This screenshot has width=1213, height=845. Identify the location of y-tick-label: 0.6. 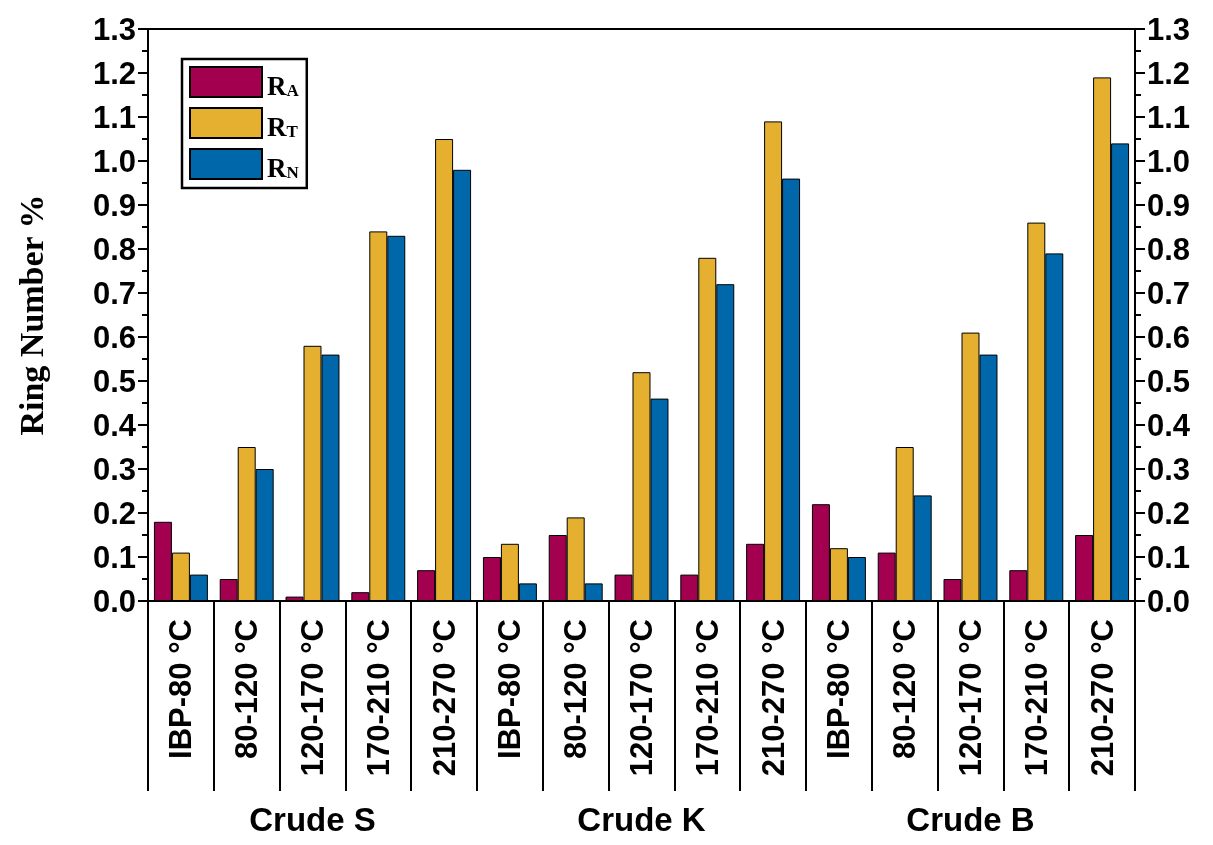
(114, 337).